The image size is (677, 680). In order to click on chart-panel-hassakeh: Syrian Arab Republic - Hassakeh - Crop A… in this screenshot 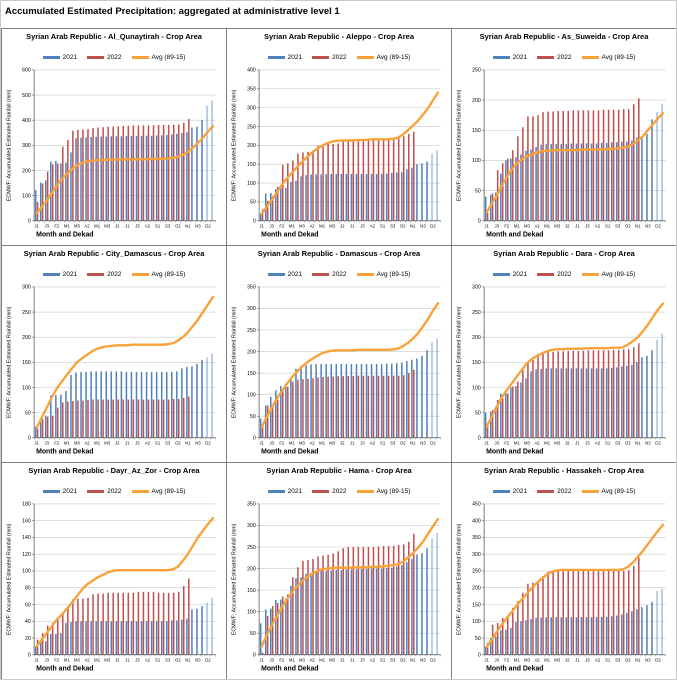, I will do `click(564, 571)`.